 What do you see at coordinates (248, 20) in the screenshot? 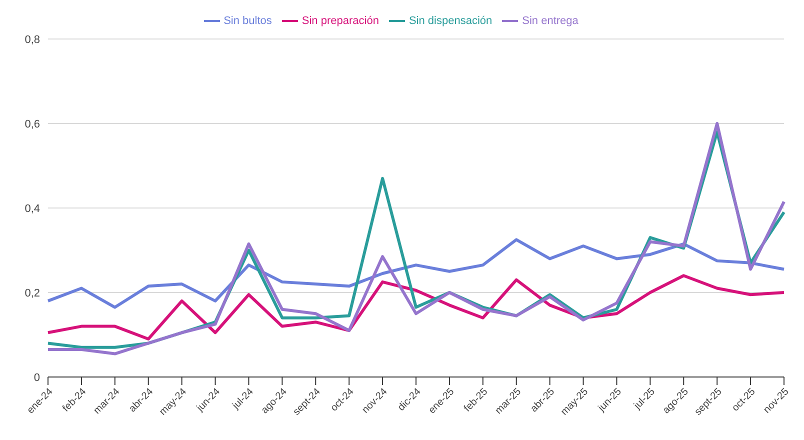
I see `legend-label: Sin bultos` at bounding box center [248, 20].